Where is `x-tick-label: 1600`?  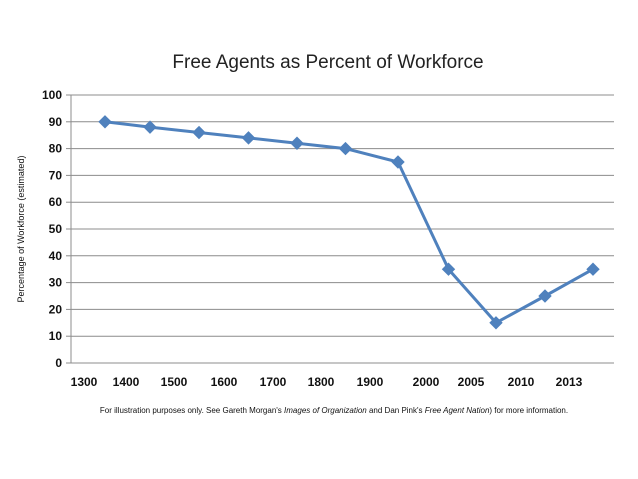 x-tick-label: 1600 is located at coordinates (224, 382).